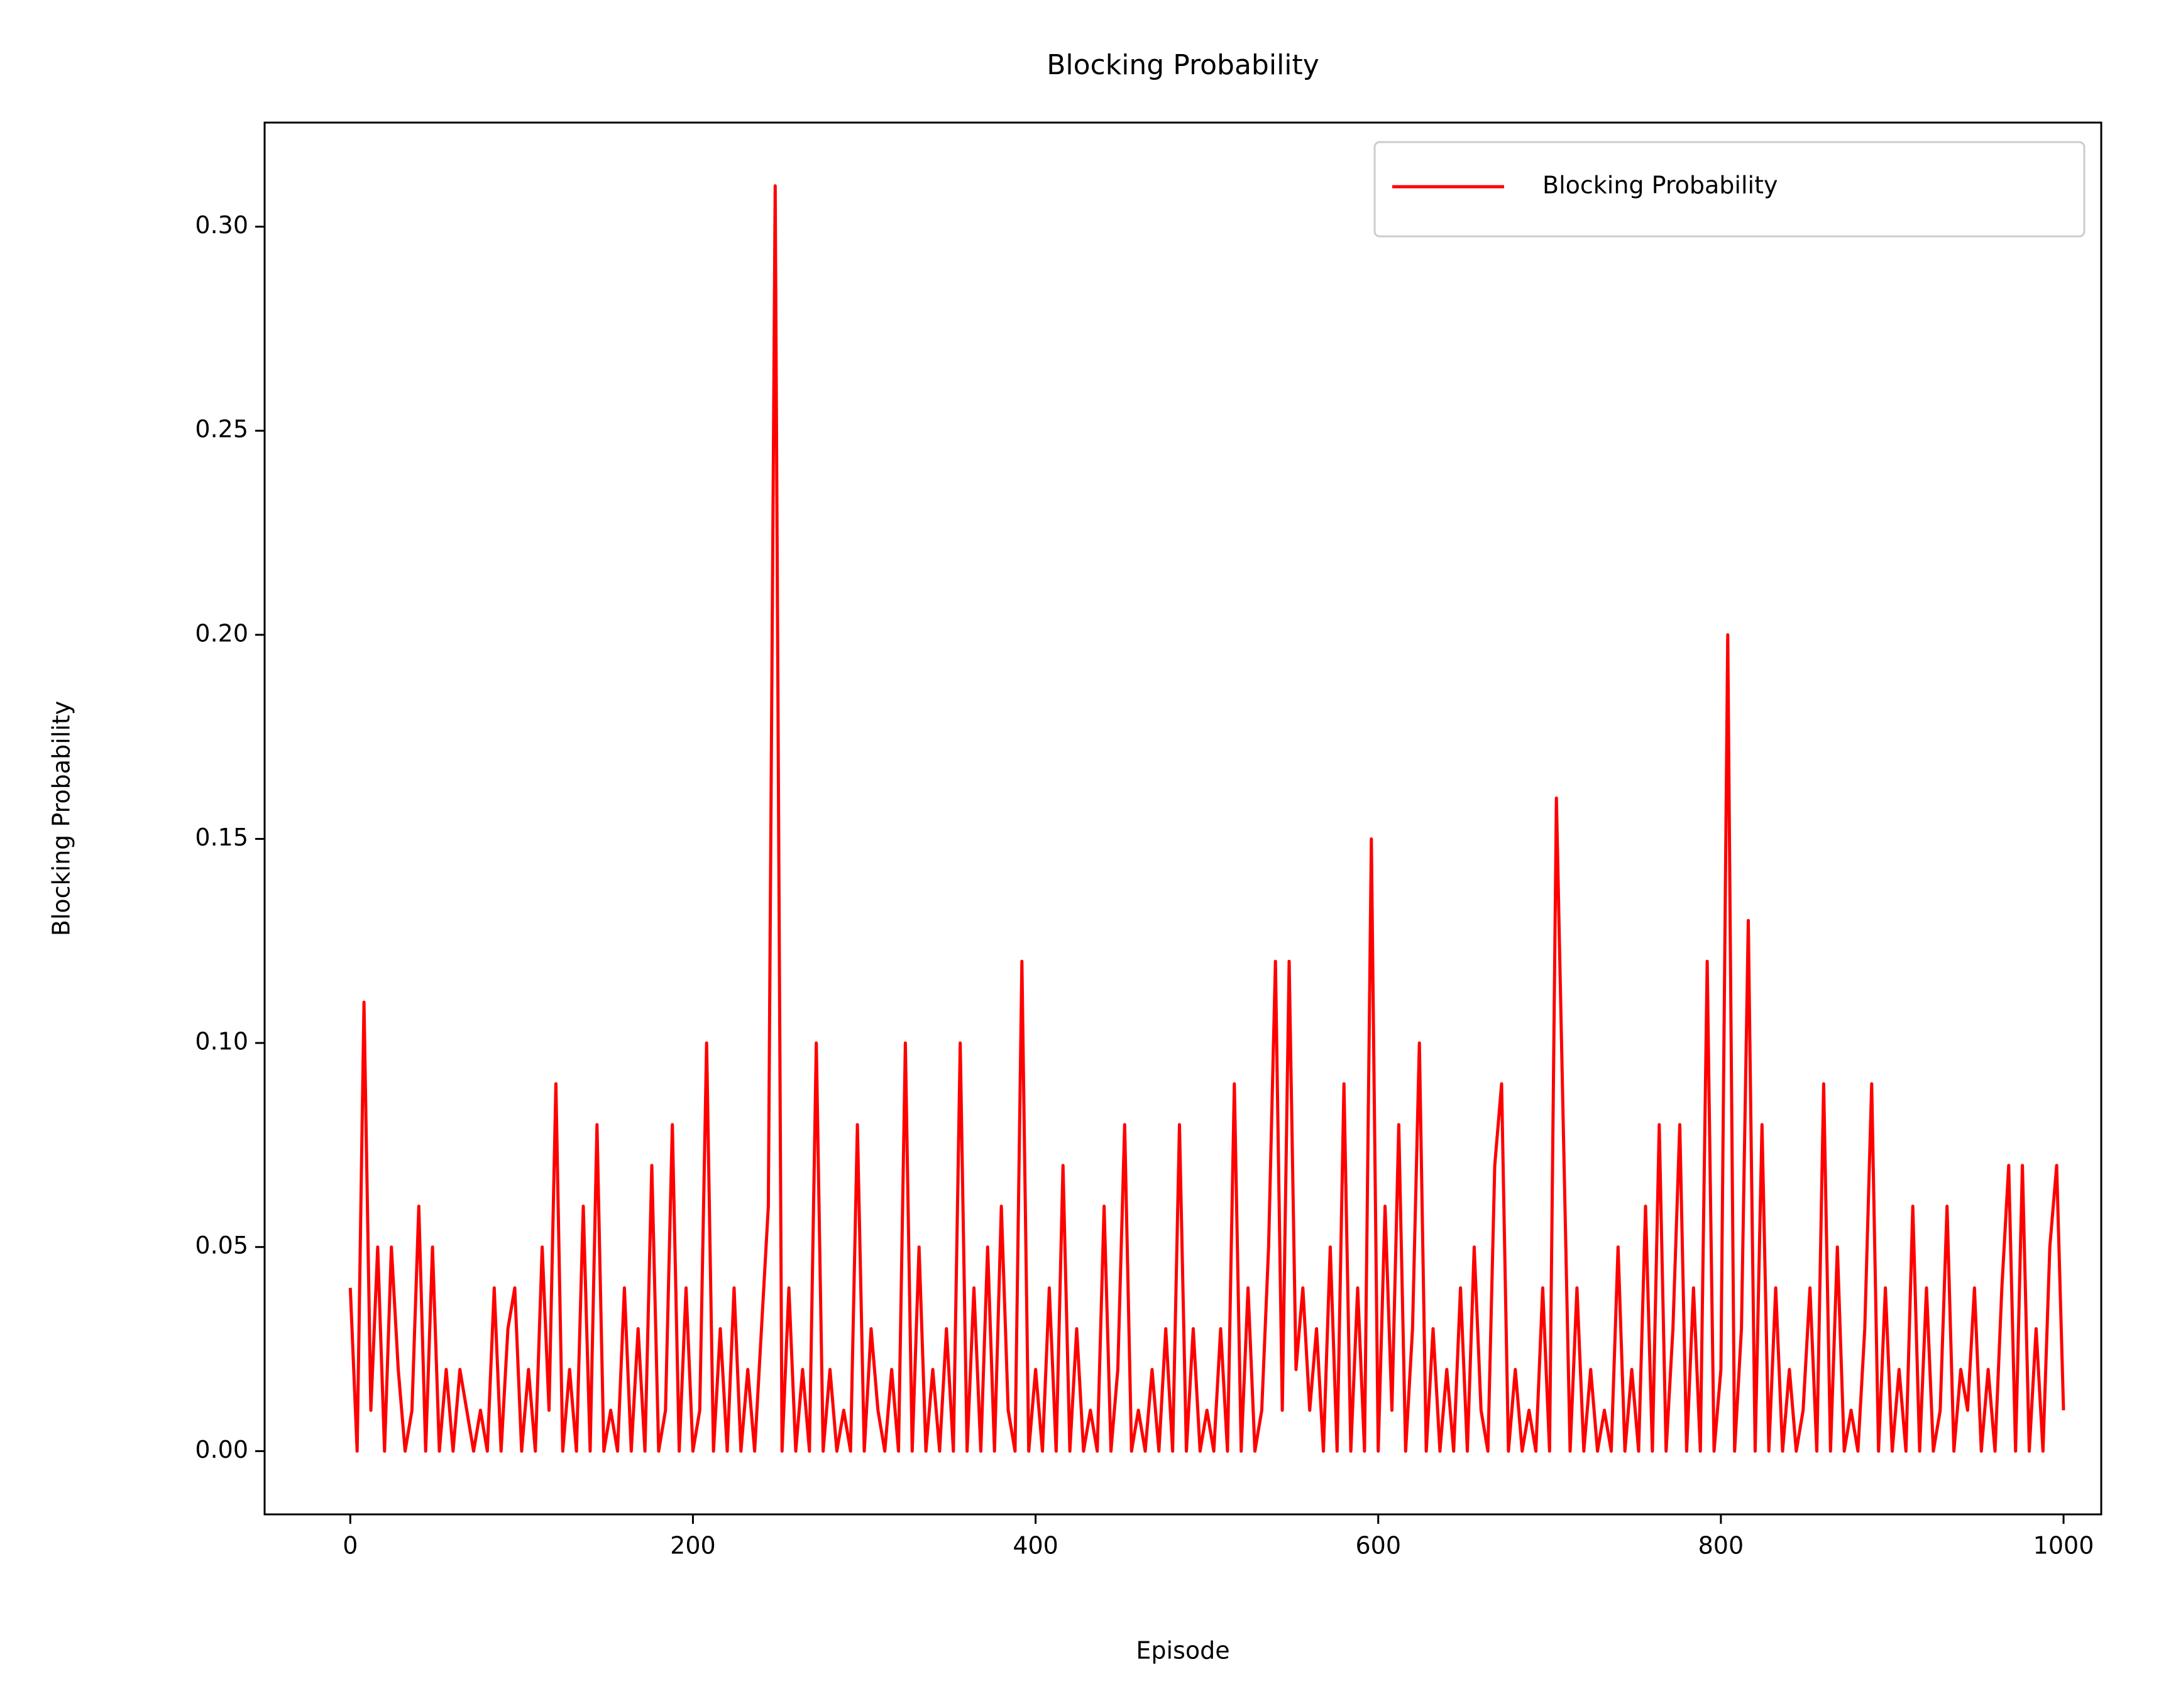 The width and height of the screenshot is (2171, 1708). Describe the element at coordinates (350, 1546) in the screenshot. I see `x-tick-label: 0` at that location.